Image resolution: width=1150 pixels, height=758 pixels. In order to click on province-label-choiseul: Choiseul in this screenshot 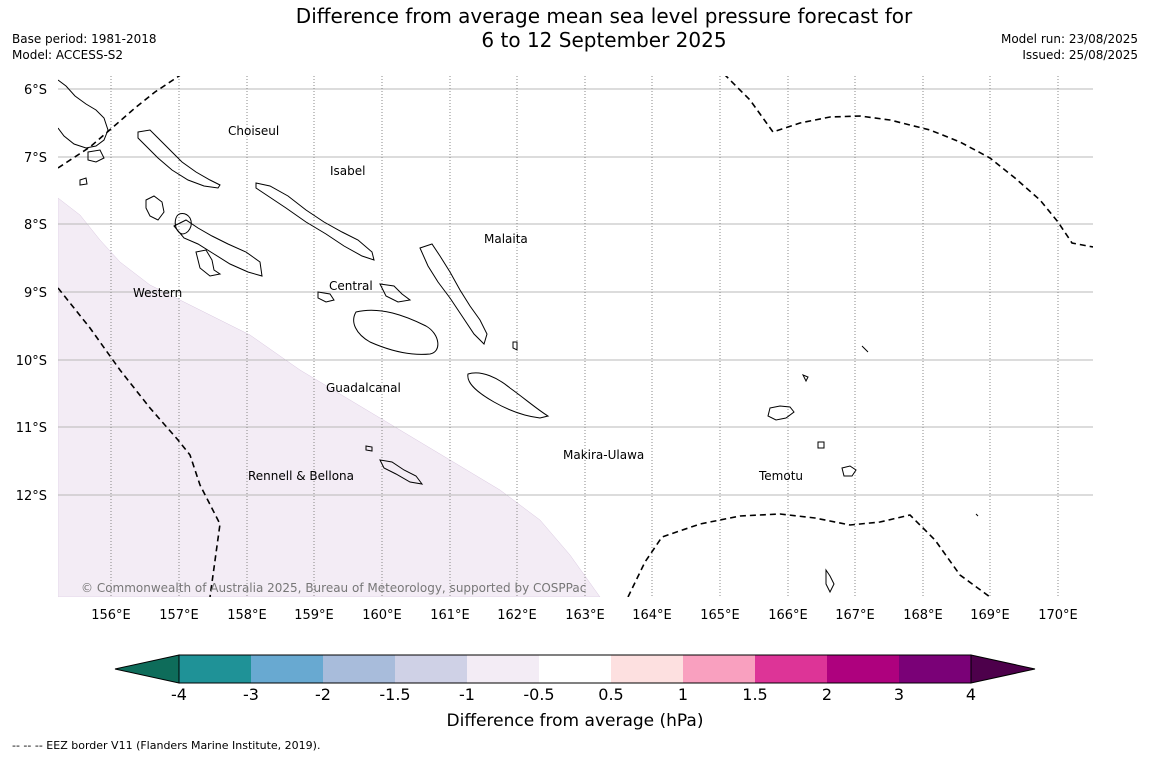, I will do `click(253, 131)`.